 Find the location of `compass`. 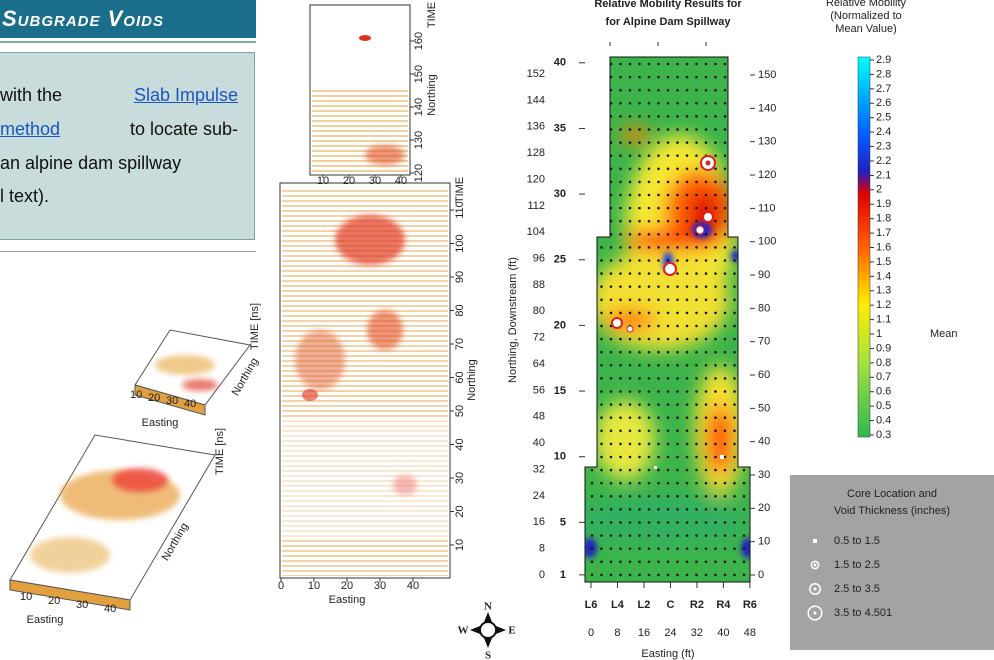

compass is located at coordinates (488, 630).